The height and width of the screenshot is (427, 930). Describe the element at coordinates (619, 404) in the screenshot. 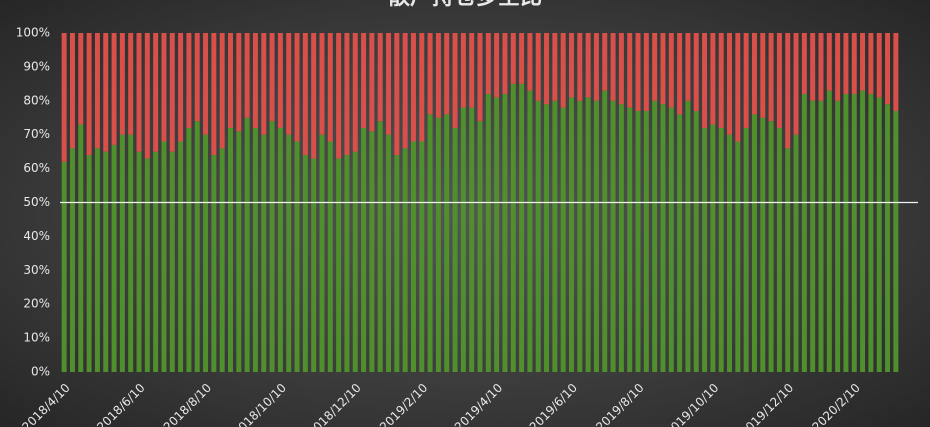

I see `x-tick-label: 2019/8/10` at that location.